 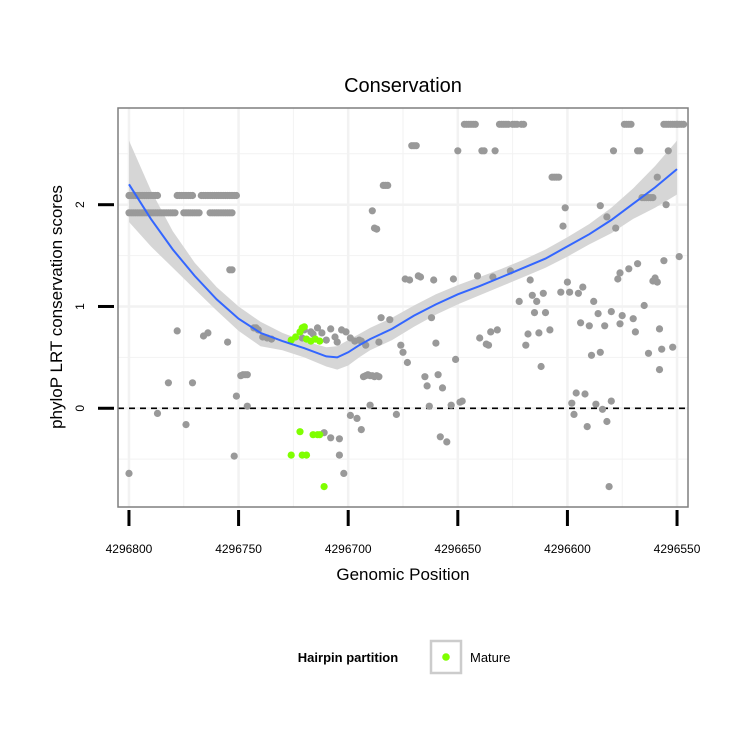 What do you see at coordinates (457, 549) in the screenshot?
I see `x-tick-label: 4296650` at bounding box center [457, 549].